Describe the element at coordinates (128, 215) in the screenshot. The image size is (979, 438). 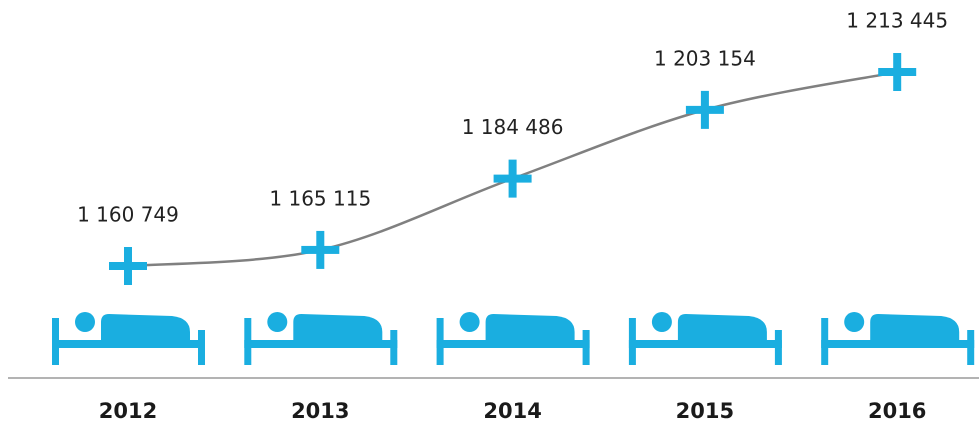
I see `value-label: 1 160 749` at that location.